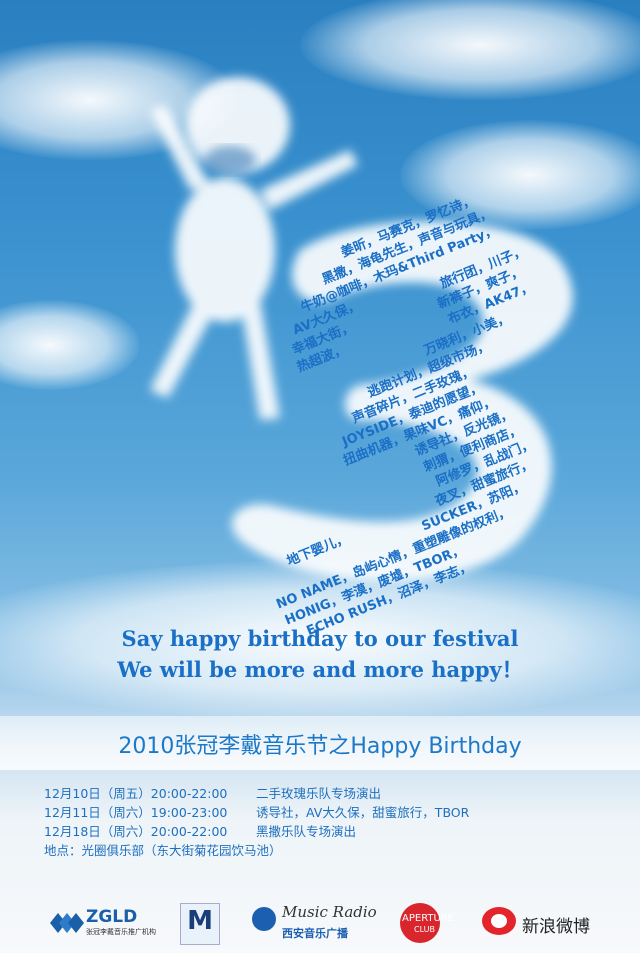 The width and height of the screenshot is (640, 953). I want to click on radio-name: Music Radio, so click(329, 912).